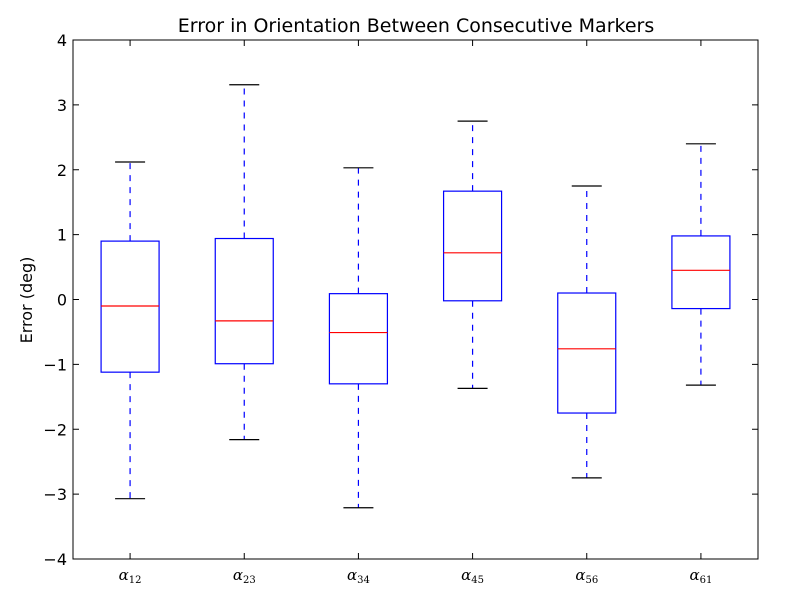  Describe the element at coordinates (472, 576) in the screenshot. I see `x-tick-label: α45` at that location.